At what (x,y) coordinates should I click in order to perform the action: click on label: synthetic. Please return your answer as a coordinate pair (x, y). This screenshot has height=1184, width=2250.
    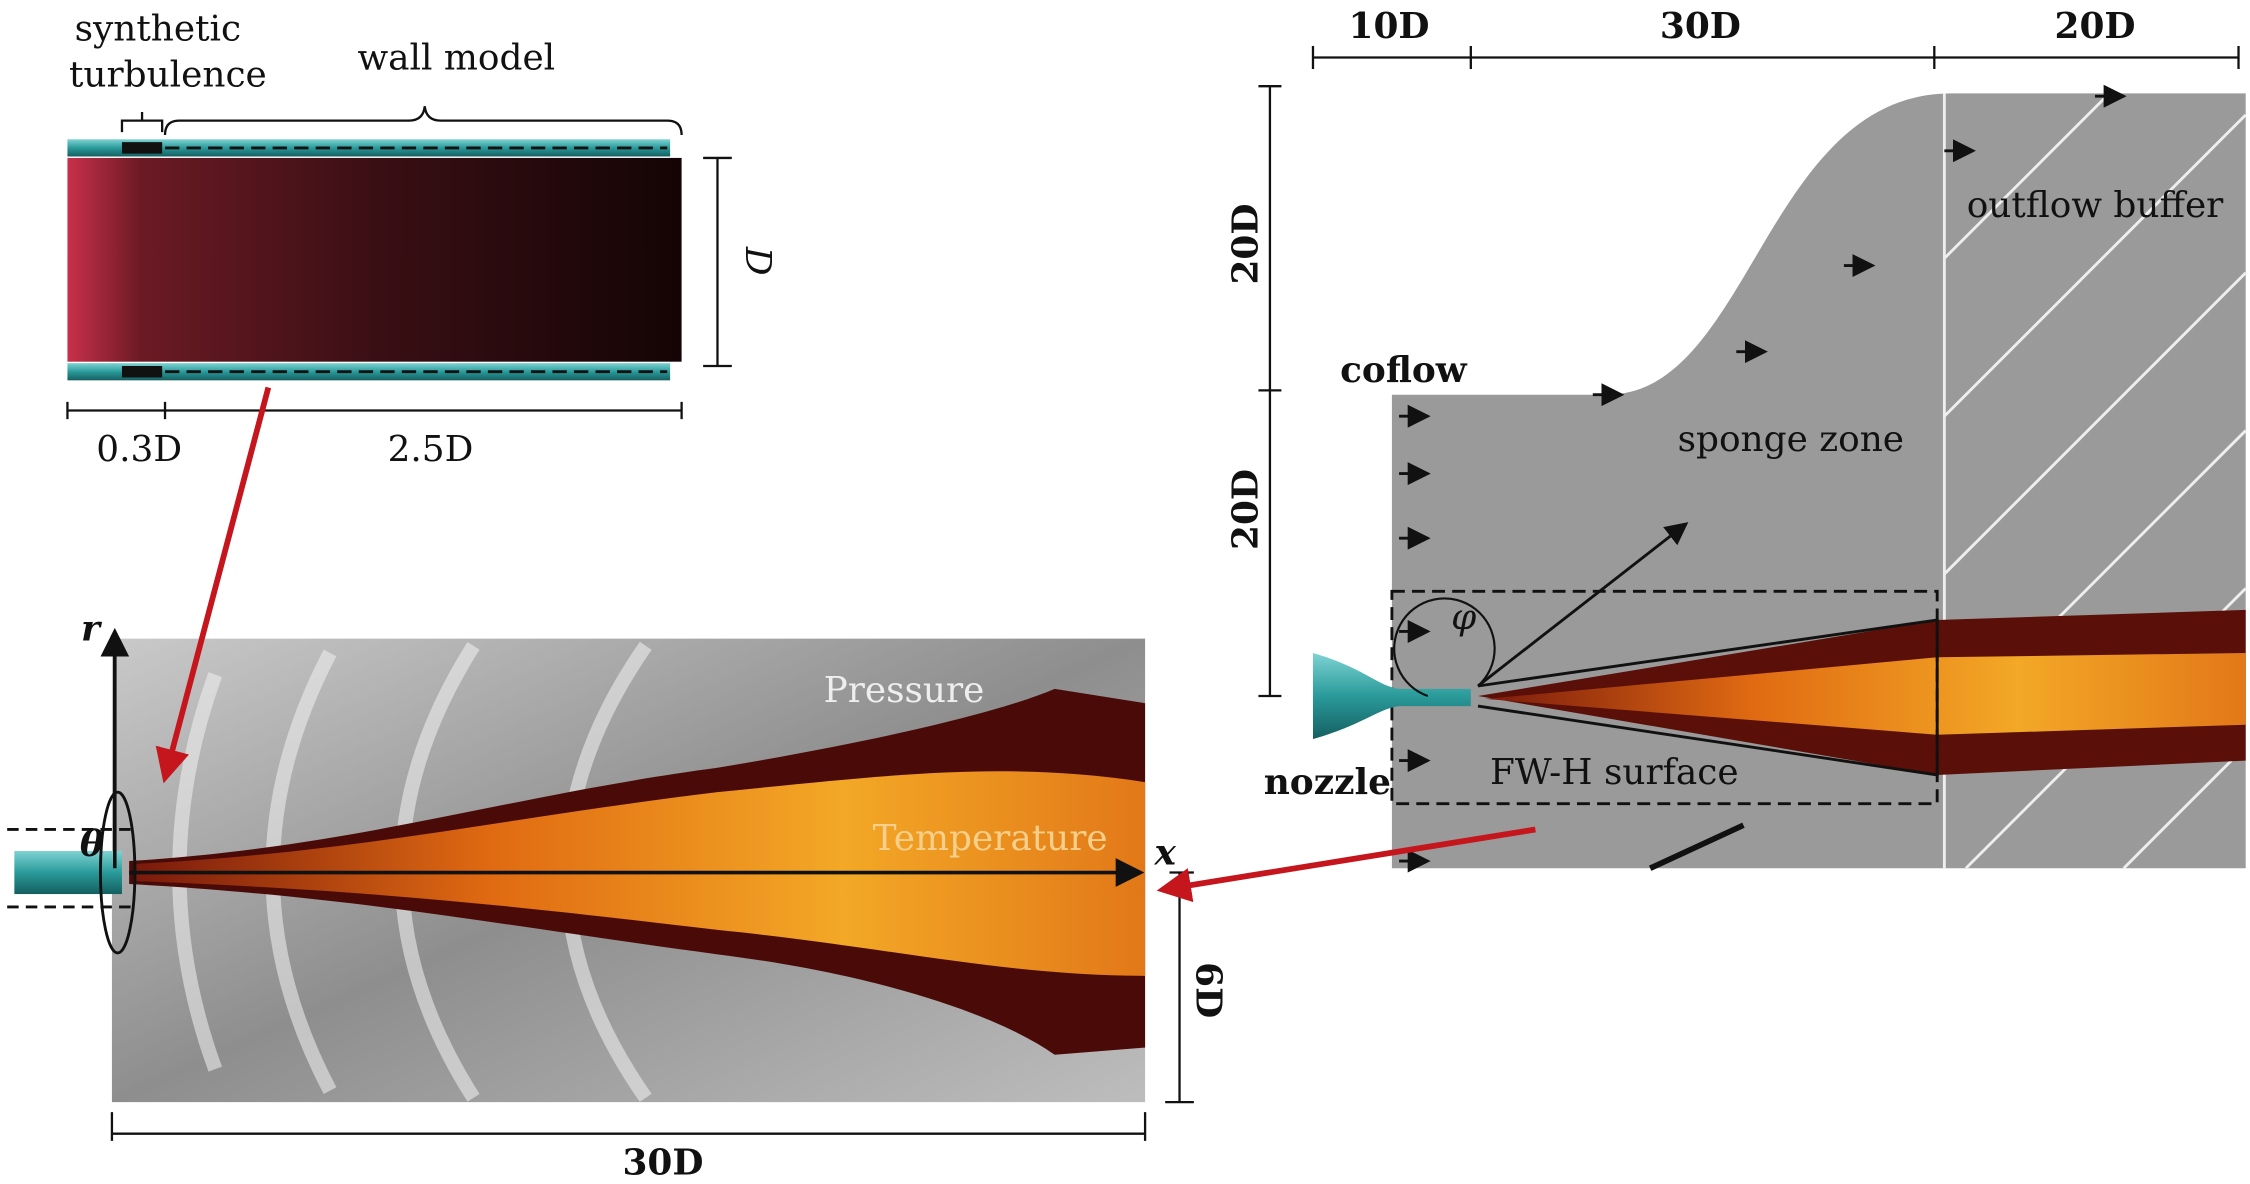
    Looking at the image, I should click on (158, 29).